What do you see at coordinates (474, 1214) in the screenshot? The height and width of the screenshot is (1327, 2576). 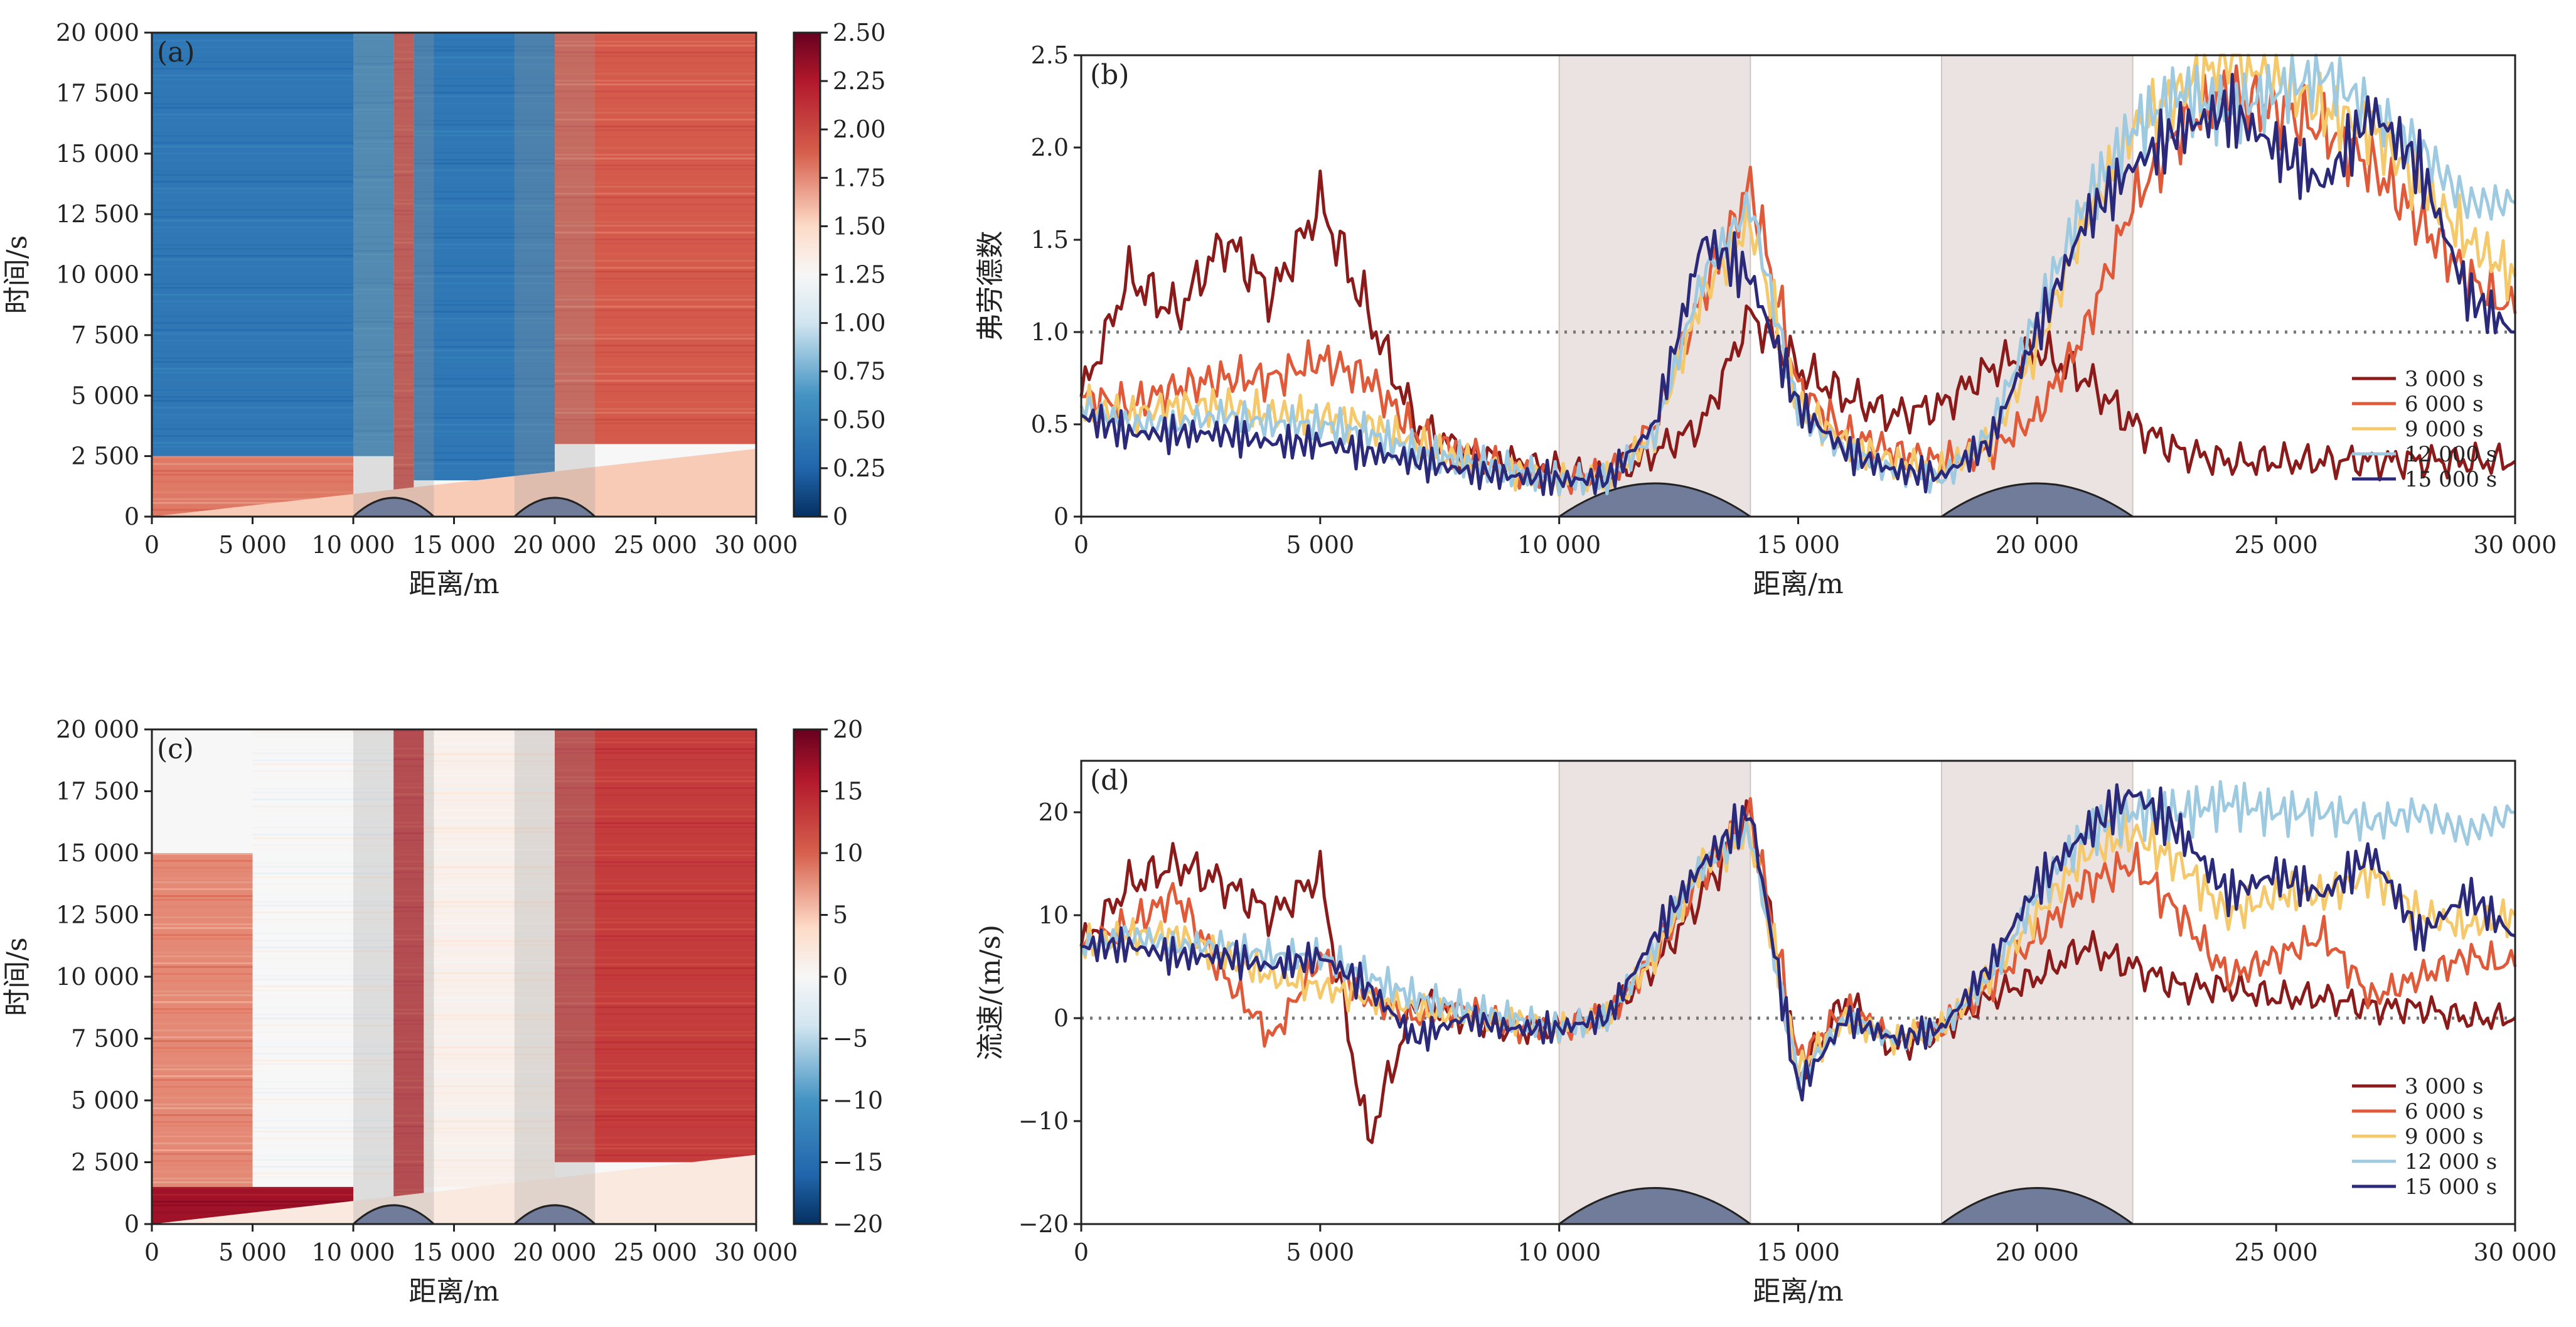 I see `c-hills` at bounding box center [474, 1214].